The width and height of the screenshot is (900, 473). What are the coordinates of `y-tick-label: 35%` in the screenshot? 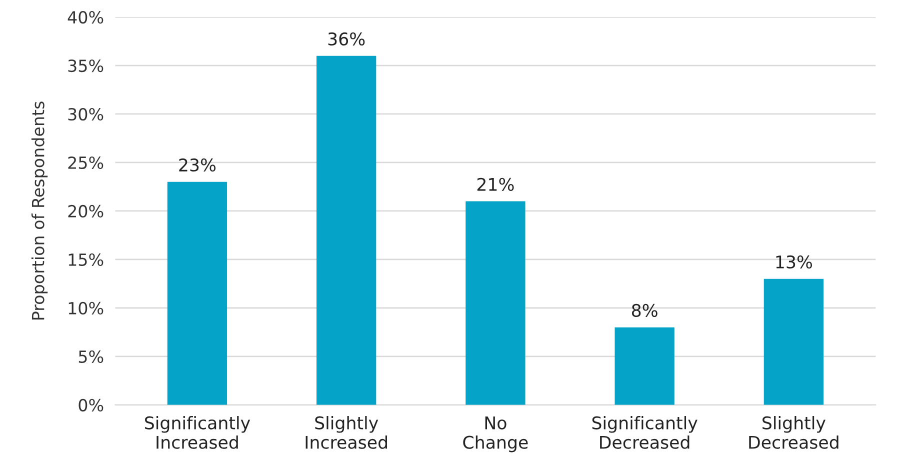 It's located at (86, 65).